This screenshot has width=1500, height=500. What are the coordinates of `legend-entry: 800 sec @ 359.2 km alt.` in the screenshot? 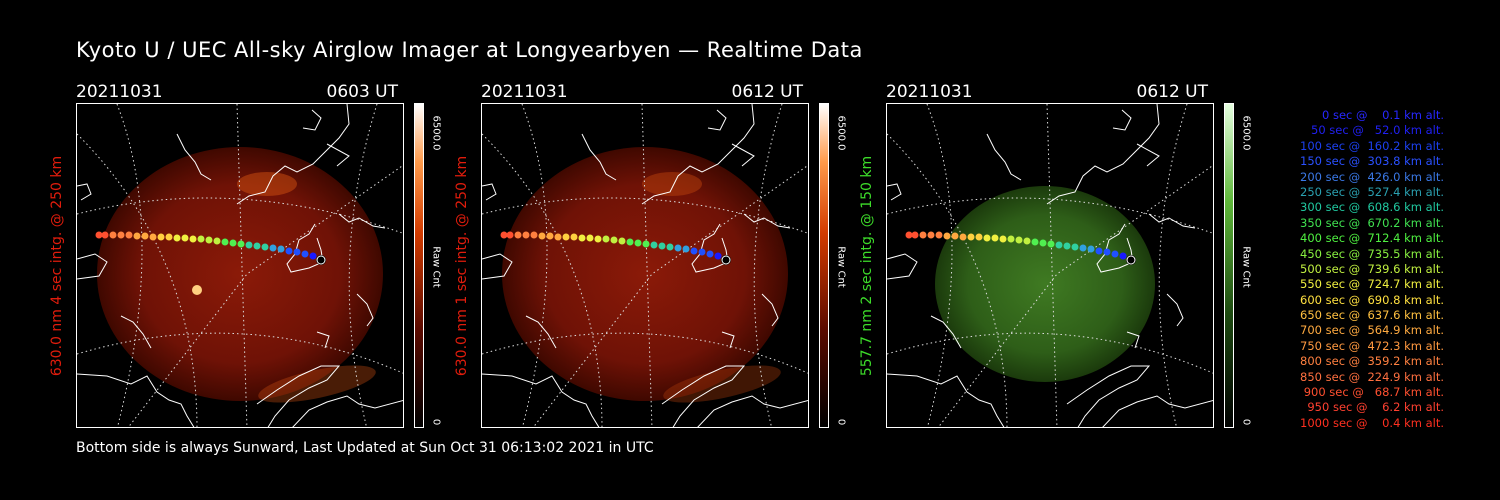 It's located at (1372, 361).